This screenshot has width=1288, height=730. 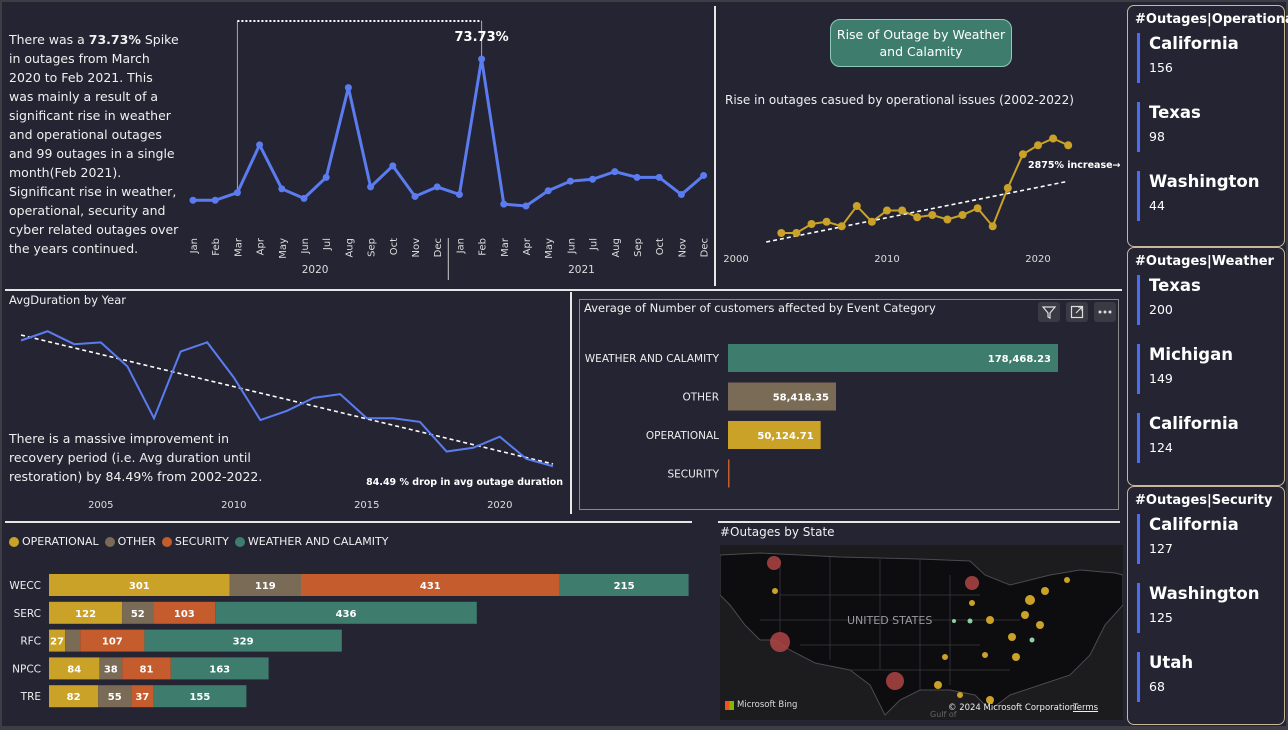 What do you see at coordinates (1191, 354) in the screenshot?
I see `state-name: Michigan` at bounding box center [1191, 354].